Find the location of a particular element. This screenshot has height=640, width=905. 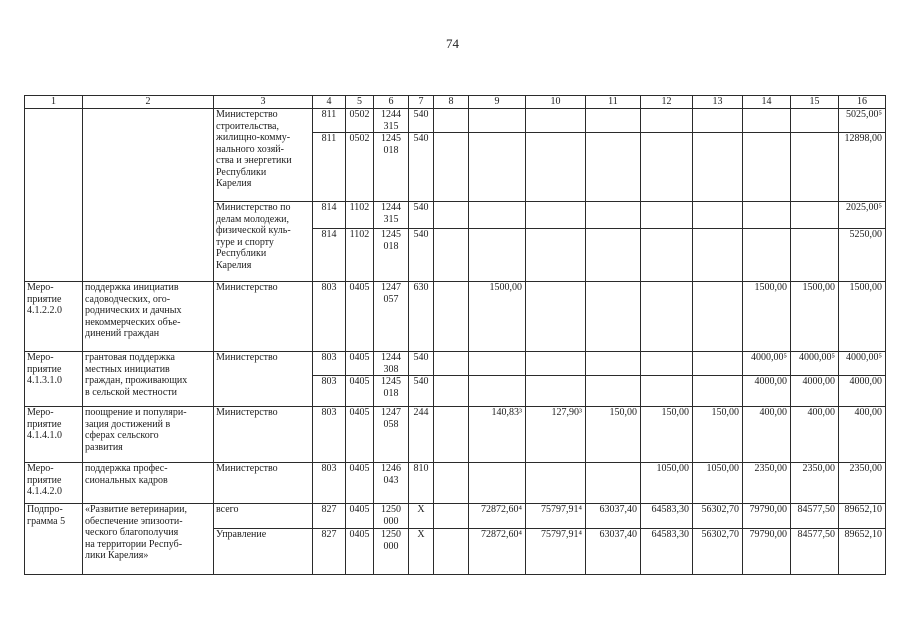

table-cell-r1-c12 is located at coordinates (666, 120).